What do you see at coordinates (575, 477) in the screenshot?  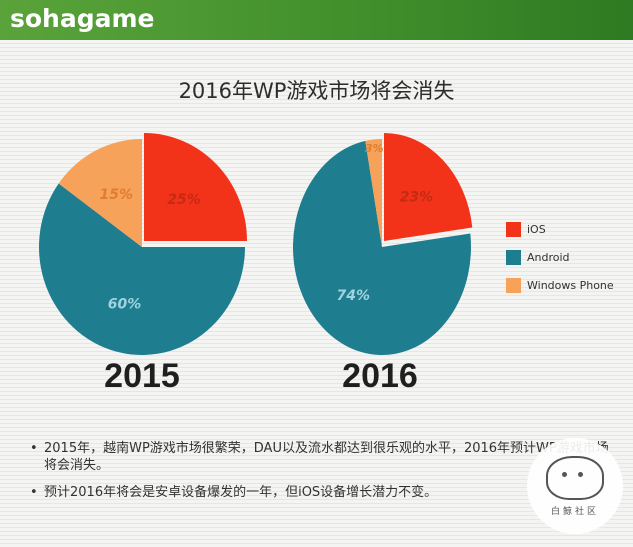 I see `whale-logo-icon` at bounding box center [575, 477].